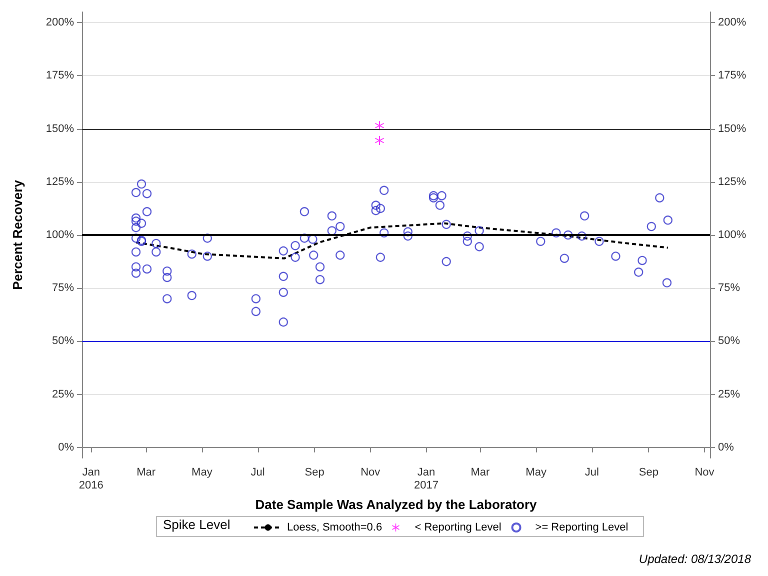 The height and width of the screenshot is (576, 768). I want to click on y-tick-label: 125%, so click(60, 182).